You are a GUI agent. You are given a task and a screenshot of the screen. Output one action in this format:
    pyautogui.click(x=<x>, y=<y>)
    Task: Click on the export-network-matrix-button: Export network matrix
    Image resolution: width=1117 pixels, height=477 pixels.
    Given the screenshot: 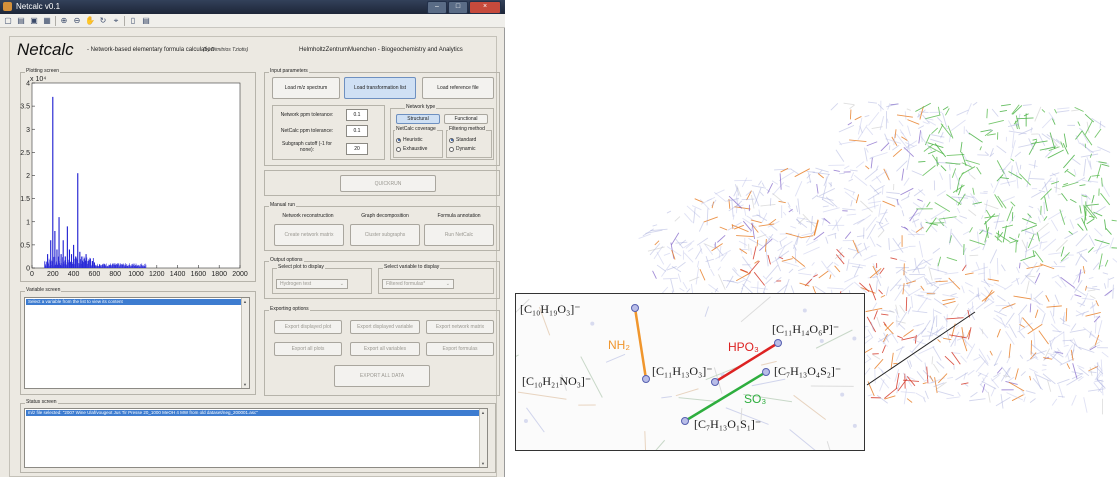 What is the action you would take?
    pyautogui.click(x=460, y=327)
    